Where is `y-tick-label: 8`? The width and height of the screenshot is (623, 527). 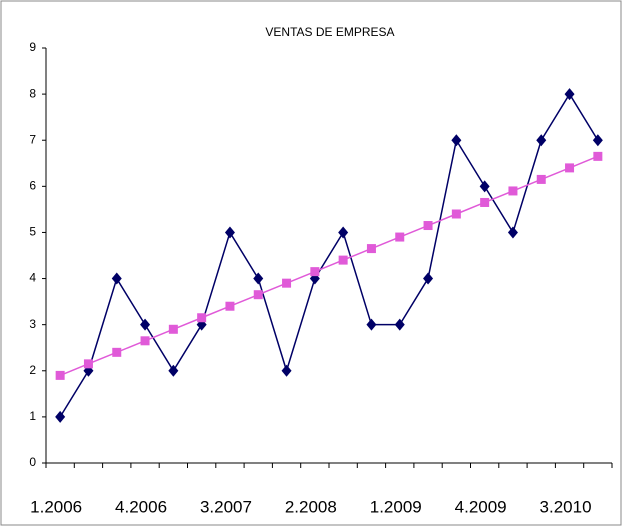 y-tick-label: 8 is located at coordinates (32, 93).